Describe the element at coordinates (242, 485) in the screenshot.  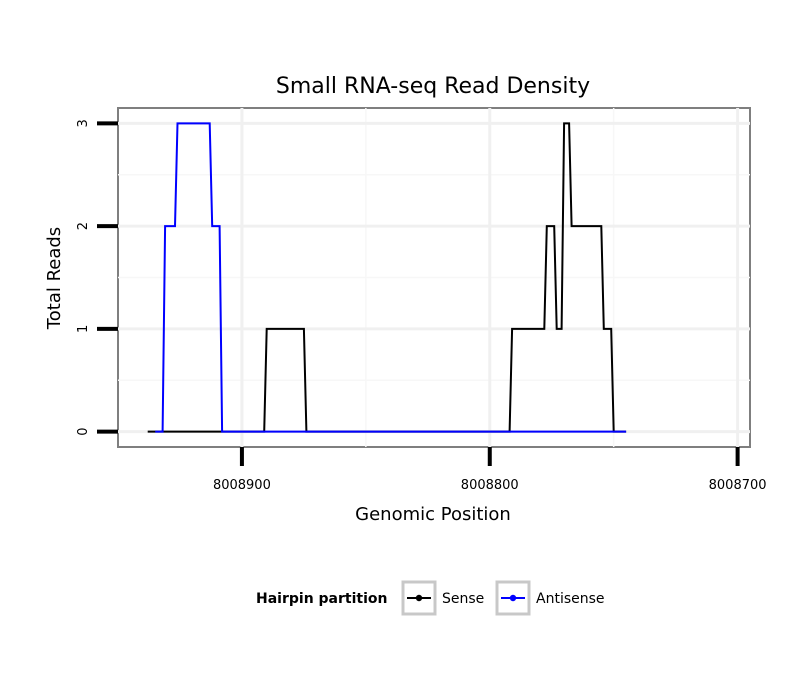
I see `x-tick-label-0: 8008900` at that location.